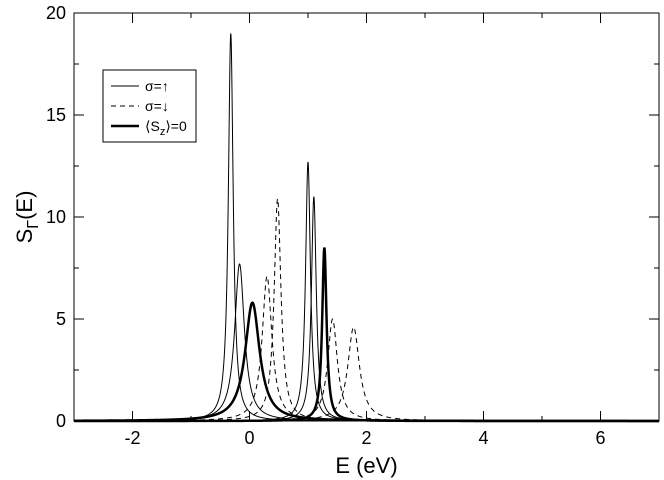 Image resolution: width=664 pixels, height=480 pixels. Describe the element at coordinates (140, 106) in the screenshot. I see `legend-entry-spin-down: σ=↓` at that location.